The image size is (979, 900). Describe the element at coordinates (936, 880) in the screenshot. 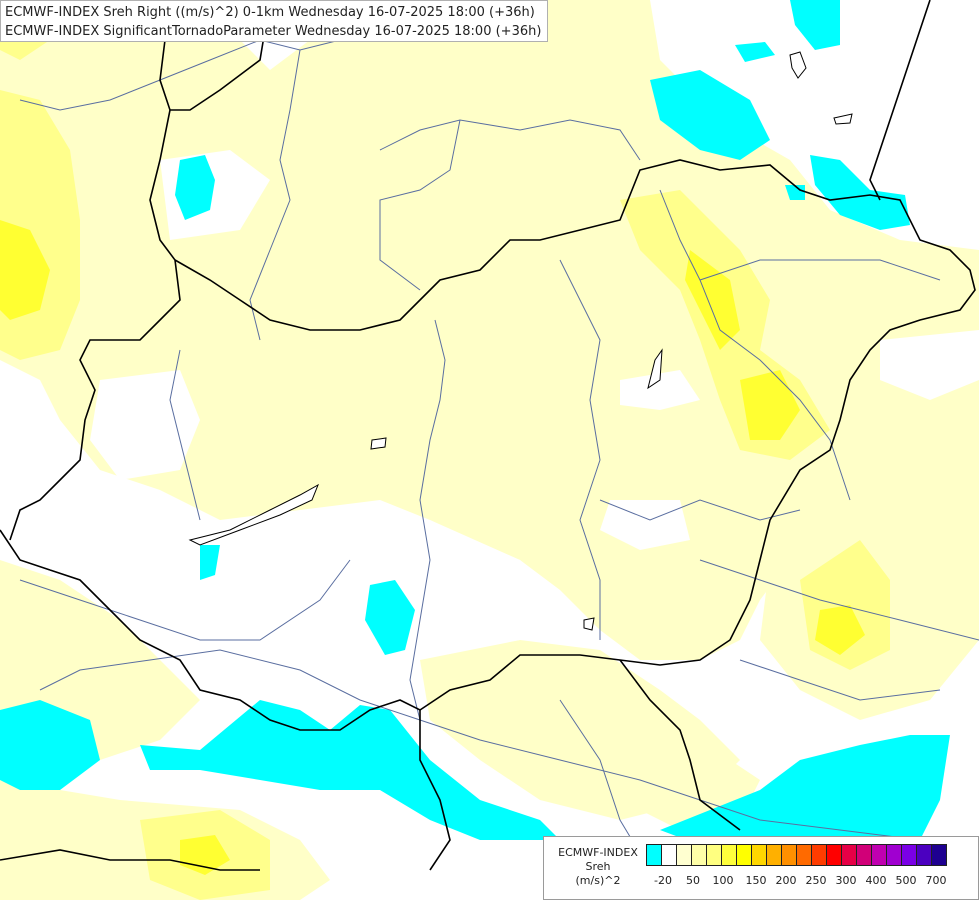

I see `legend-tick-label: 700` at that location.